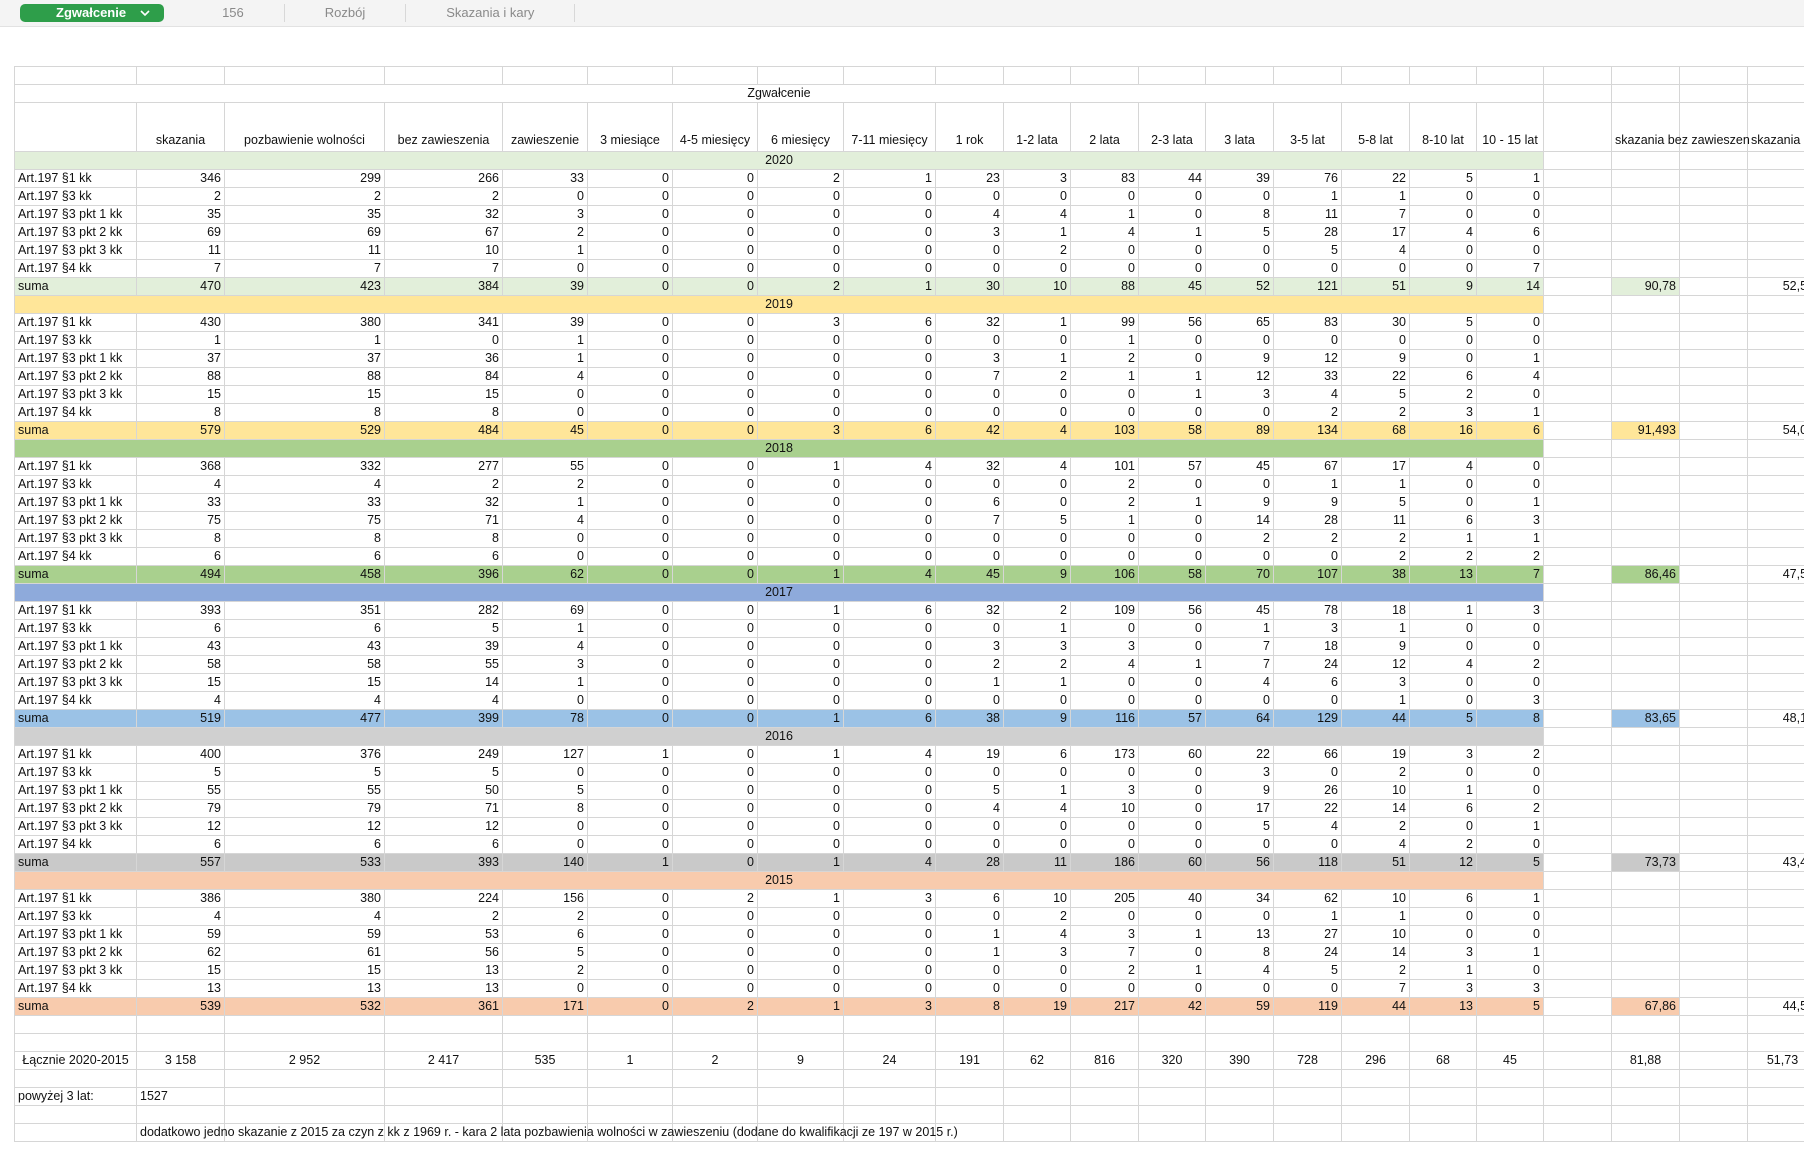 This screenshot has height=1152, width=1804. Describe the element at coordinates (304, 178) in the screenshot. I see `value-cell: 299` at that location.